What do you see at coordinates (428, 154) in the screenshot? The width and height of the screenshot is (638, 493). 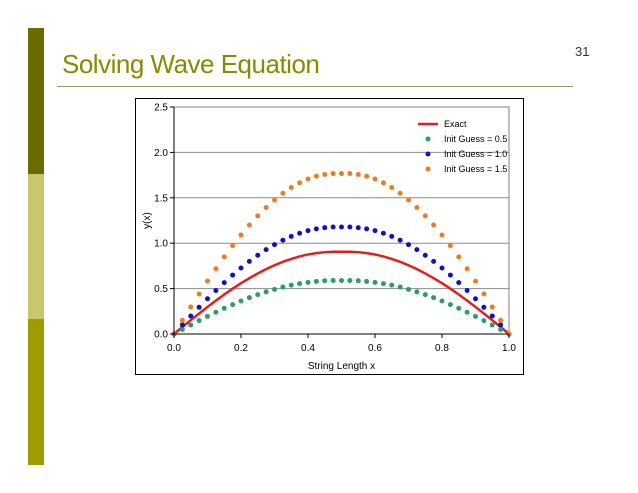 I see `legend-swatch-marker` at bounding box center [428, 154].